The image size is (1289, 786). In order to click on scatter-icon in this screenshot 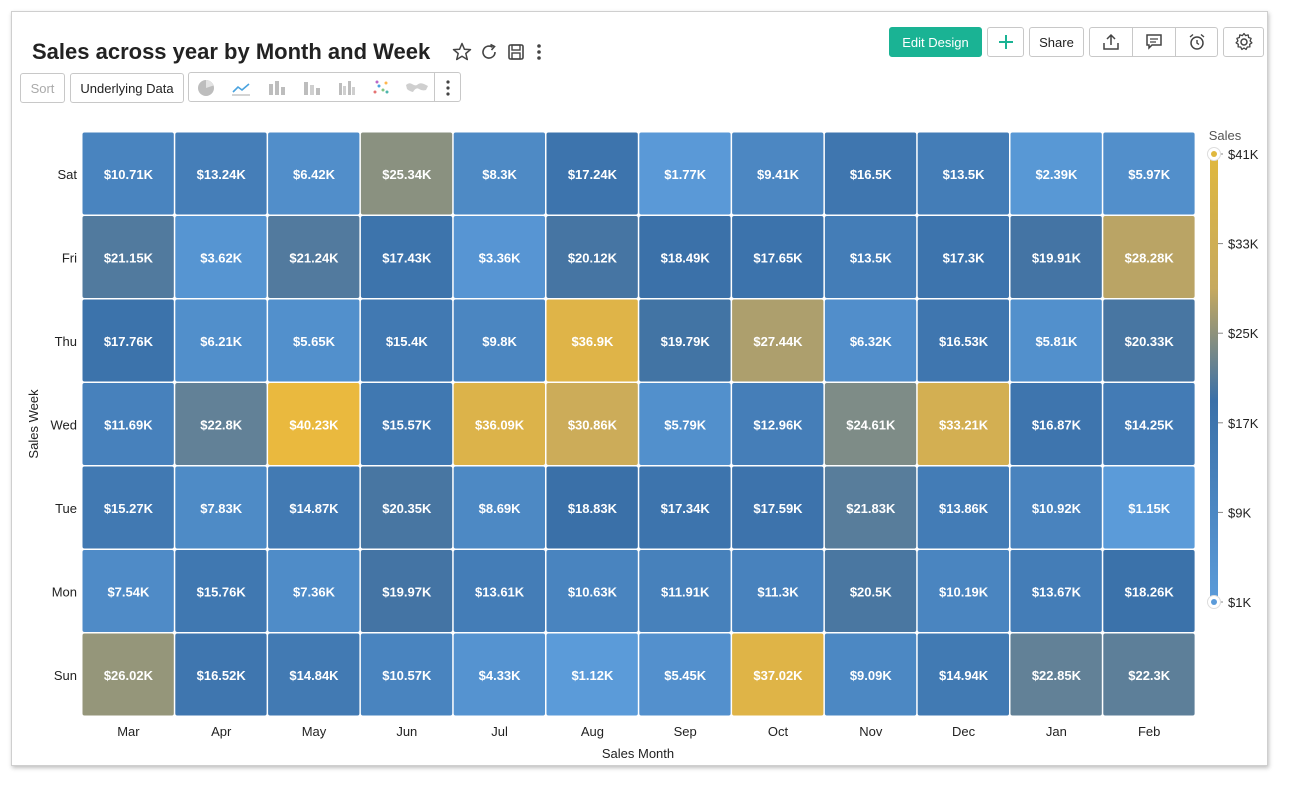, I will do `click(381, 88)`.